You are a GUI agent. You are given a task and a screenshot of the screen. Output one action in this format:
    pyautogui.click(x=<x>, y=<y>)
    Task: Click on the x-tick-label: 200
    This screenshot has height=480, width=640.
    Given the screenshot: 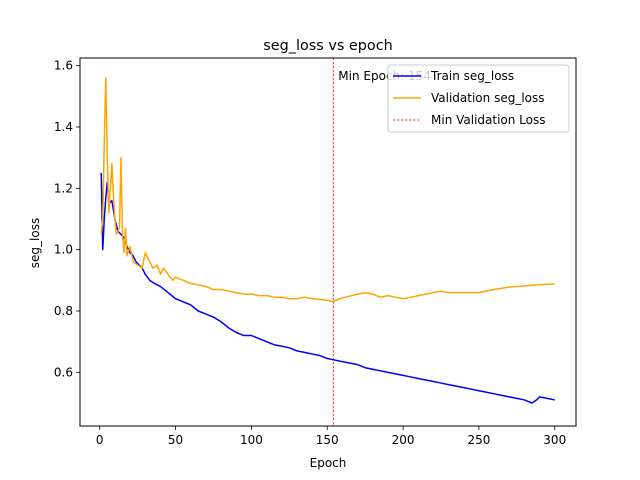 What is the action you would take?
    pyautogui.click(x=403, y=440)
    